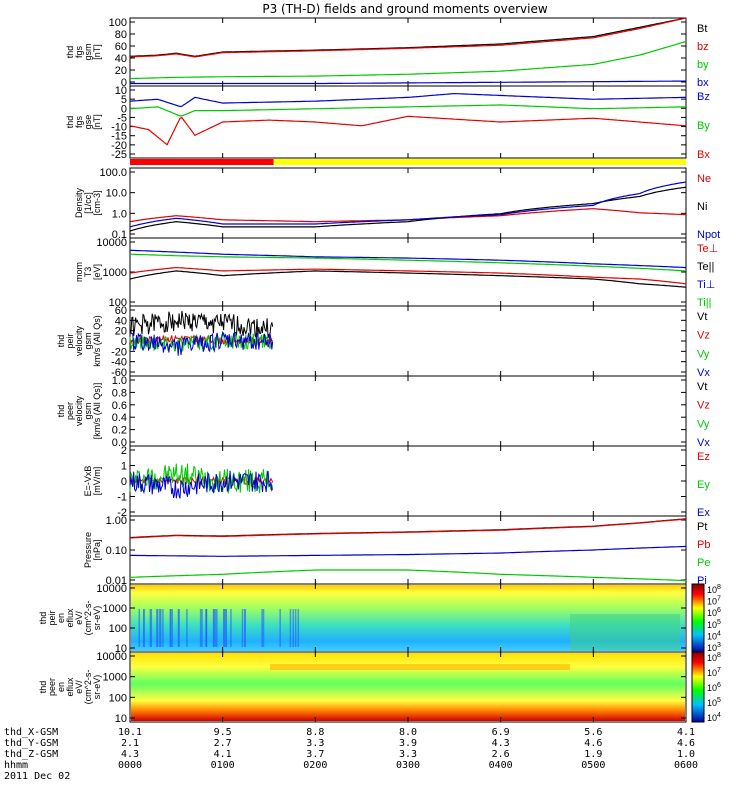 The width and height of the screenshot is (750, 800). Describe the element at coordinates (119, 146) in the screenshot. I see `y-tick-label: -20` at that location.